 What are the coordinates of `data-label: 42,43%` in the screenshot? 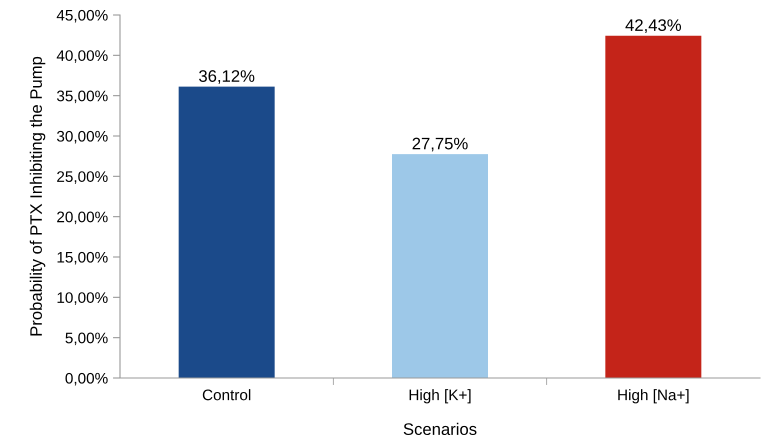 It's located at (653, 26).